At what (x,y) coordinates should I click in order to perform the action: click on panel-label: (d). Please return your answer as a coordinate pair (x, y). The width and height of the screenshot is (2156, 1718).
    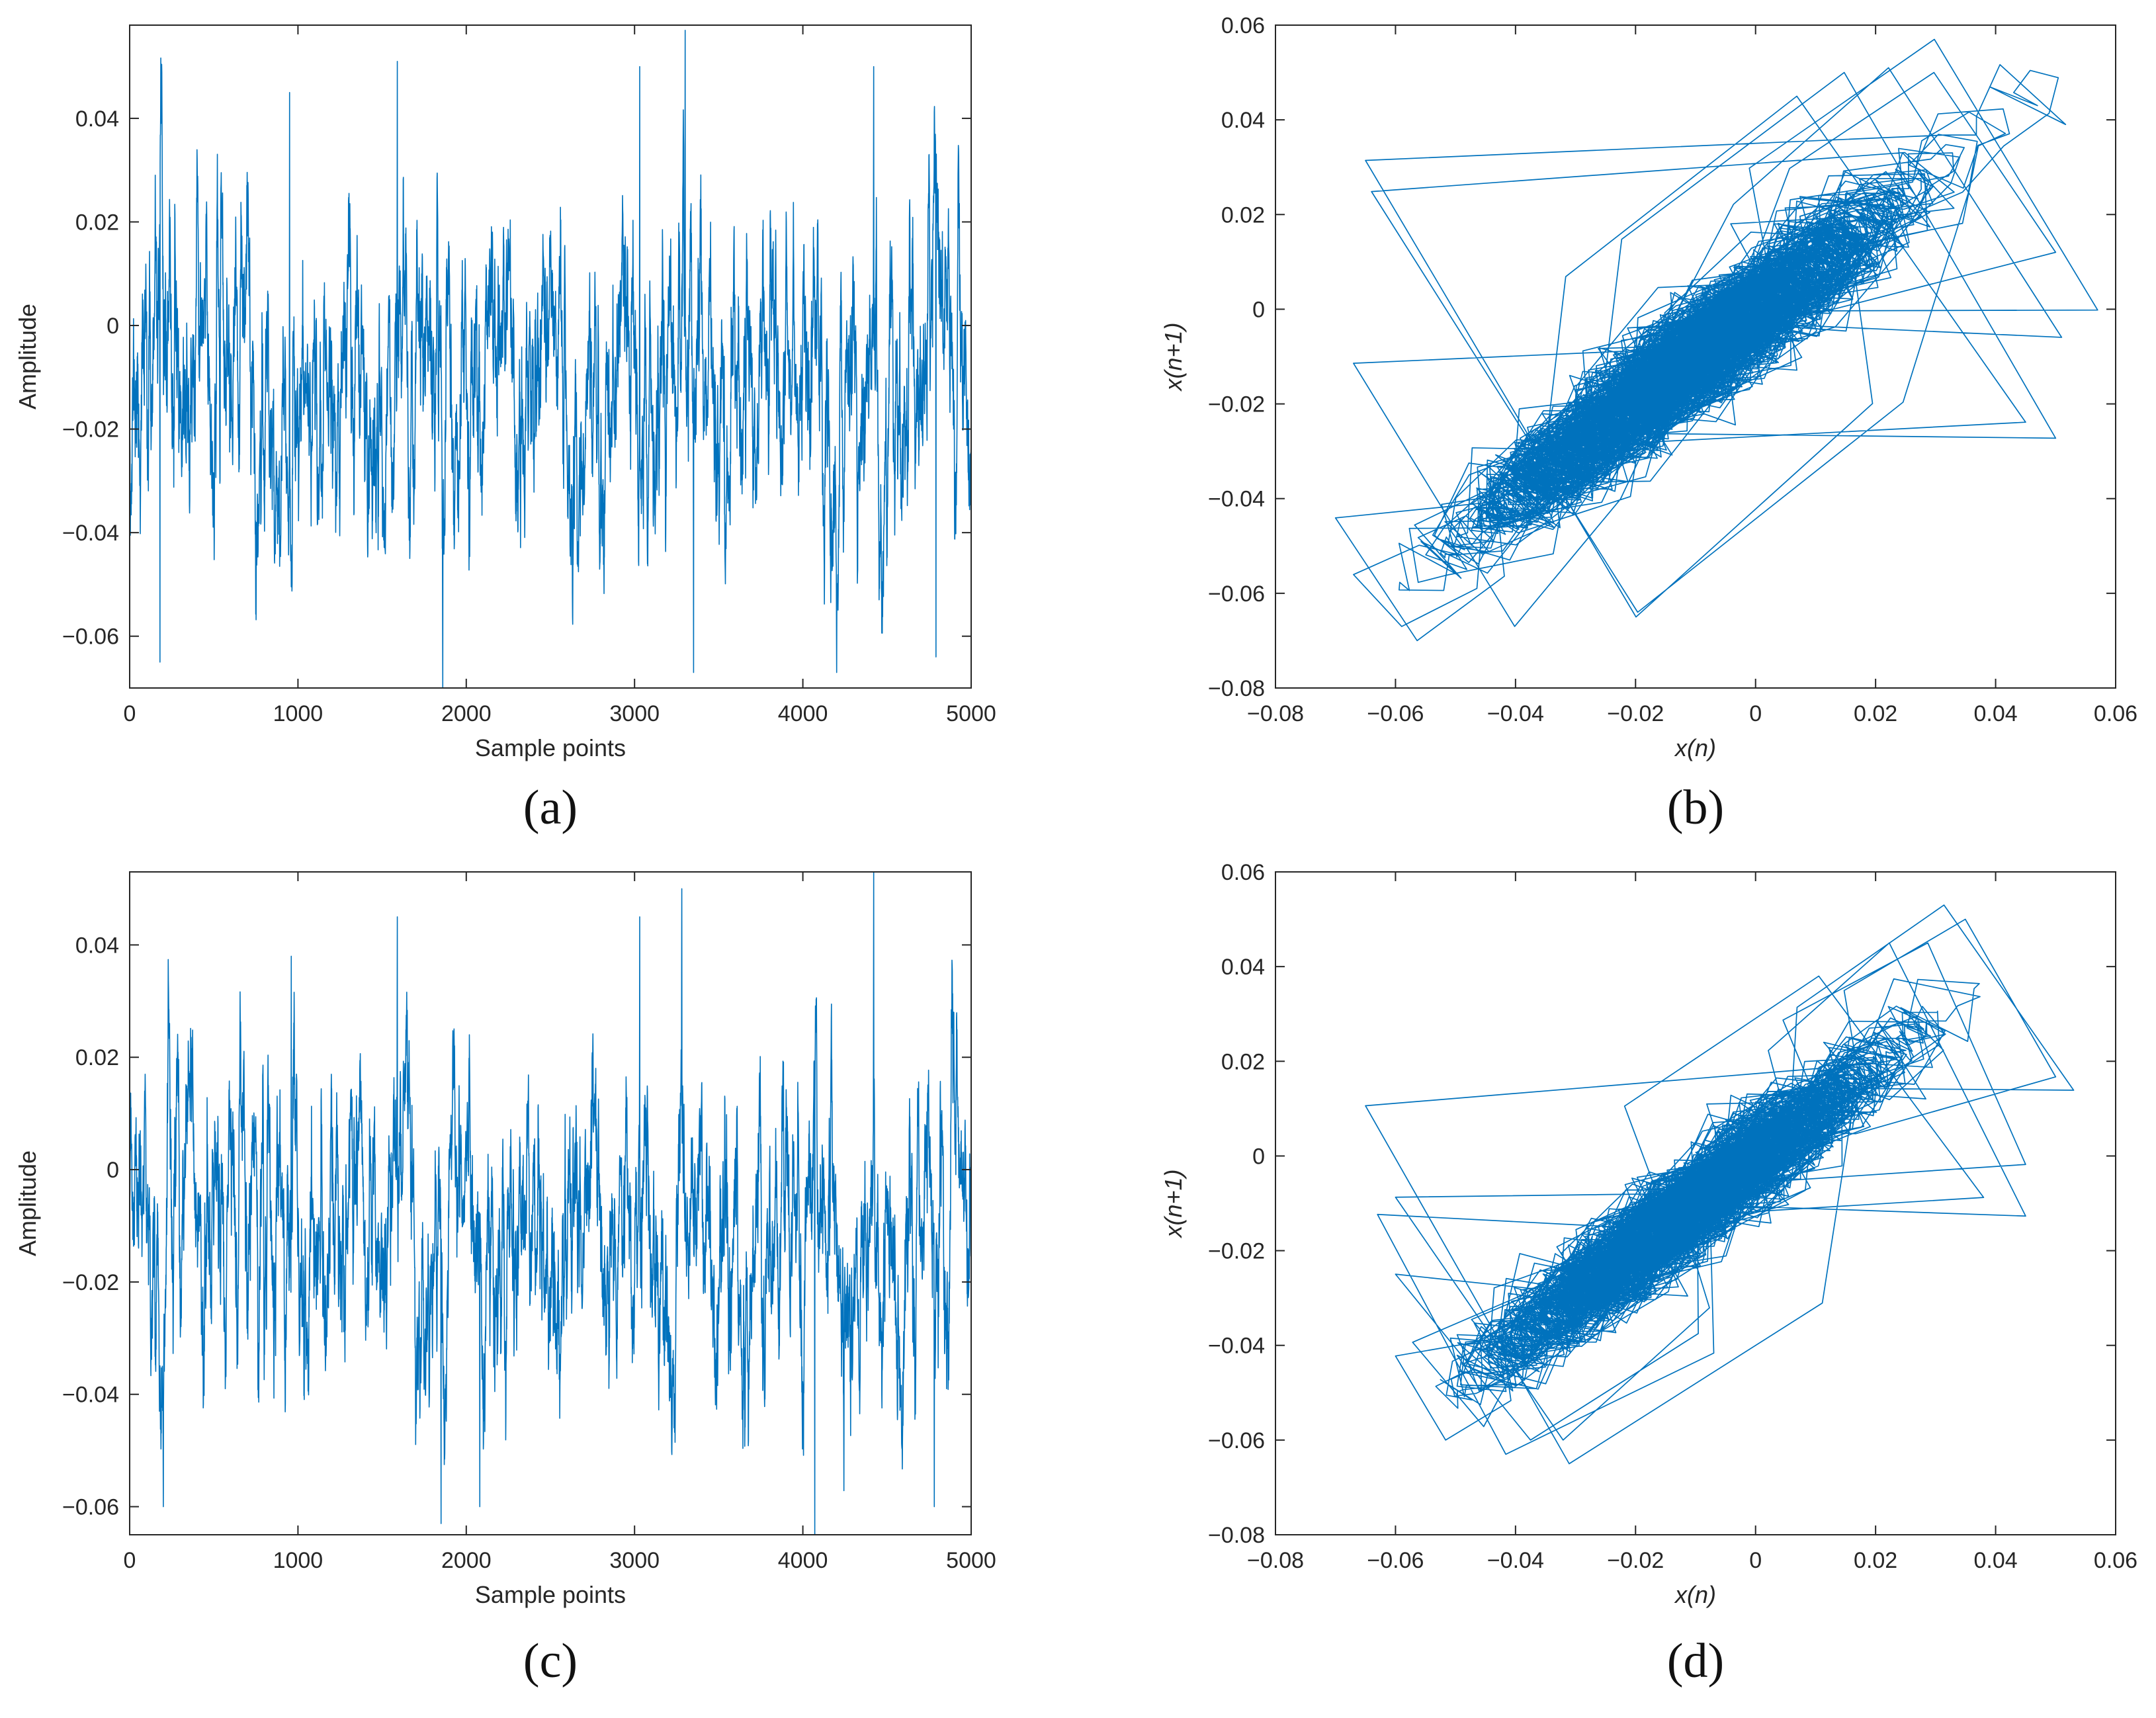
    Looking at the image, I should click on (1695, 1661).